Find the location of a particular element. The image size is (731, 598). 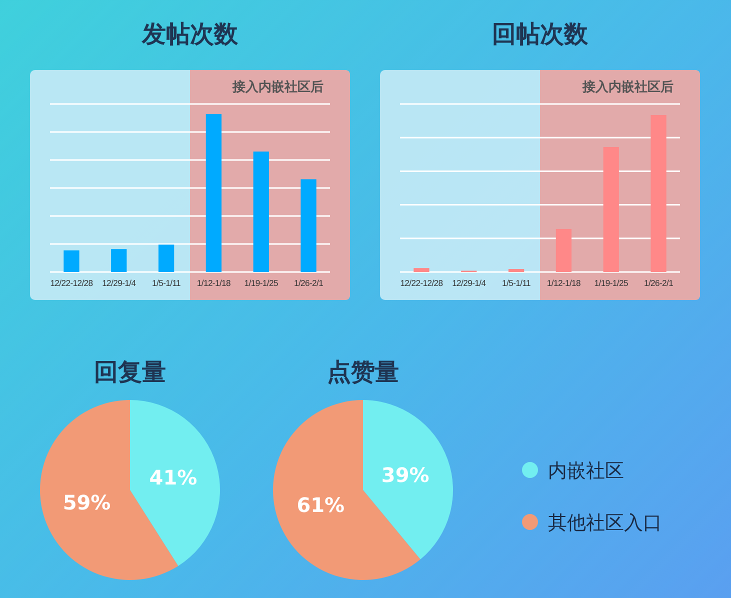

data-label: 41% is located at coordinates (173, 477).